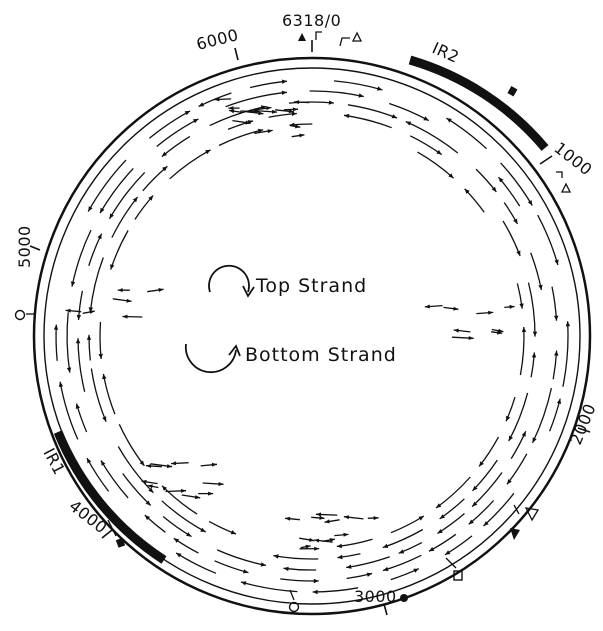  I want to click on label-1000: 1000, so click(573, 158).